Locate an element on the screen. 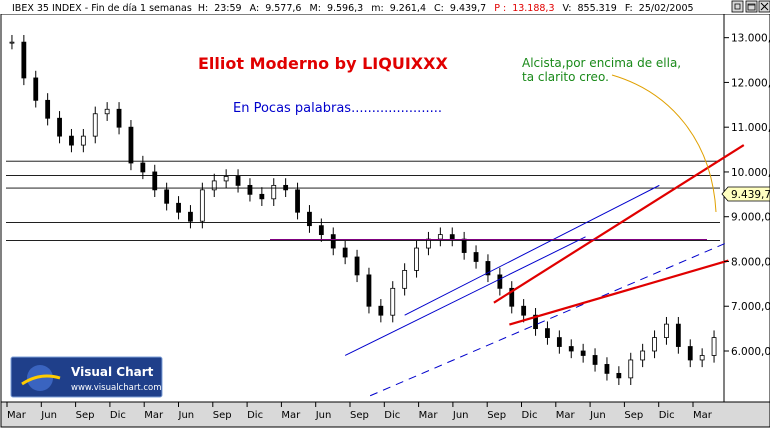 Image resolution: width=770 pixels, height=428 pixels. header-close: 9.439,7 is located at coordinates (468, 8).